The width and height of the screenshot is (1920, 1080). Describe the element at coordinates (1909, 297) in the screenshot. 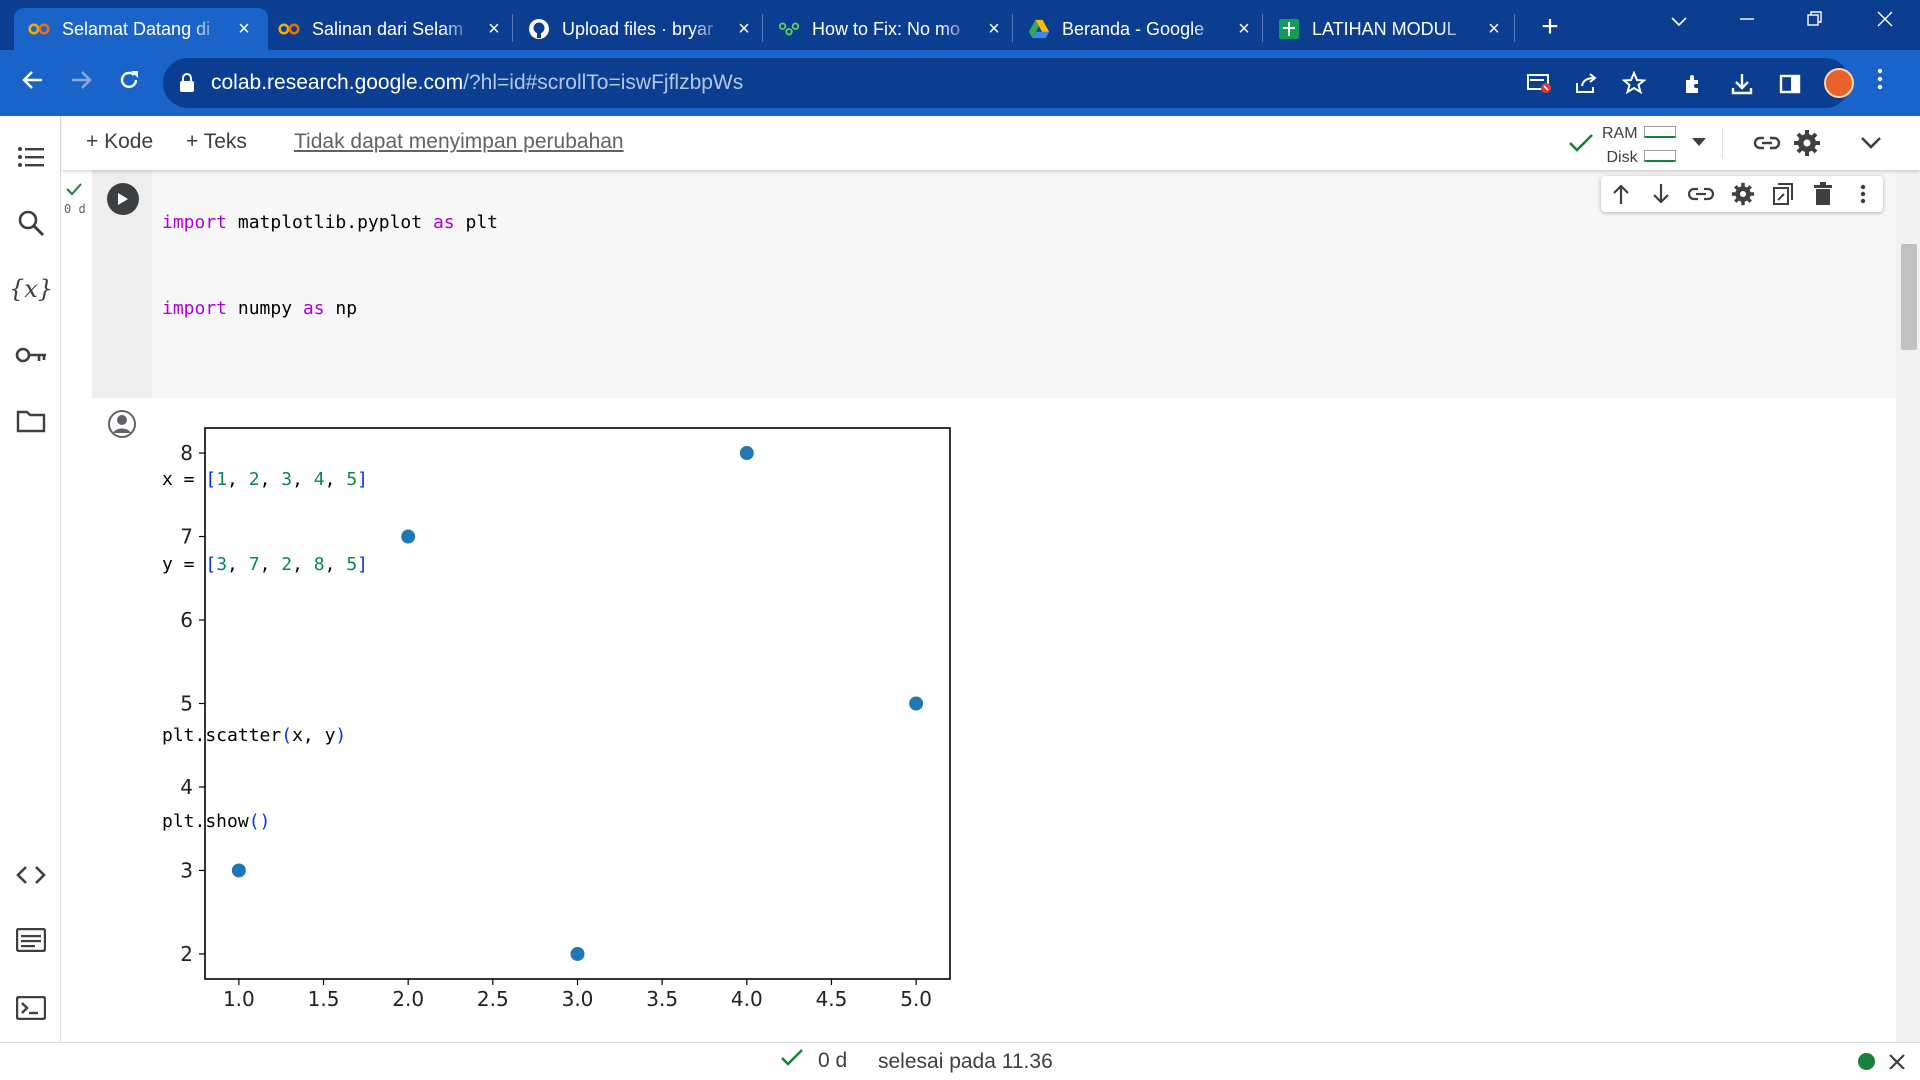

I see `scrollbar-thumb` at that location.